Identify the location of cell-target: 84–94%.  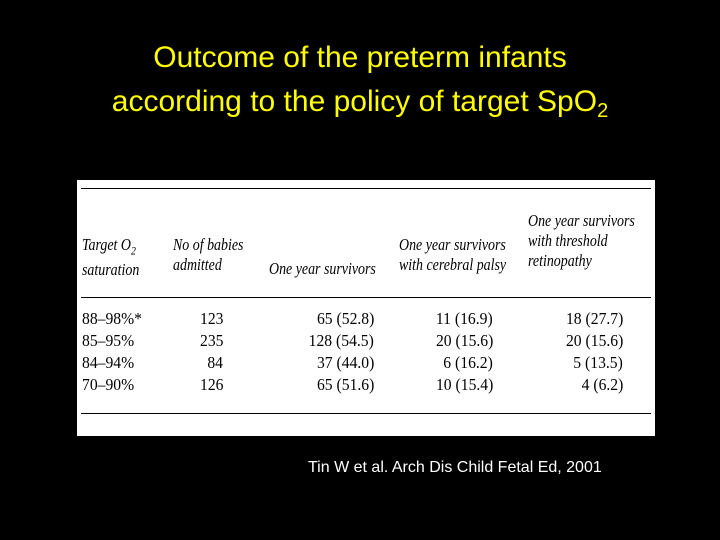
(108, 362).